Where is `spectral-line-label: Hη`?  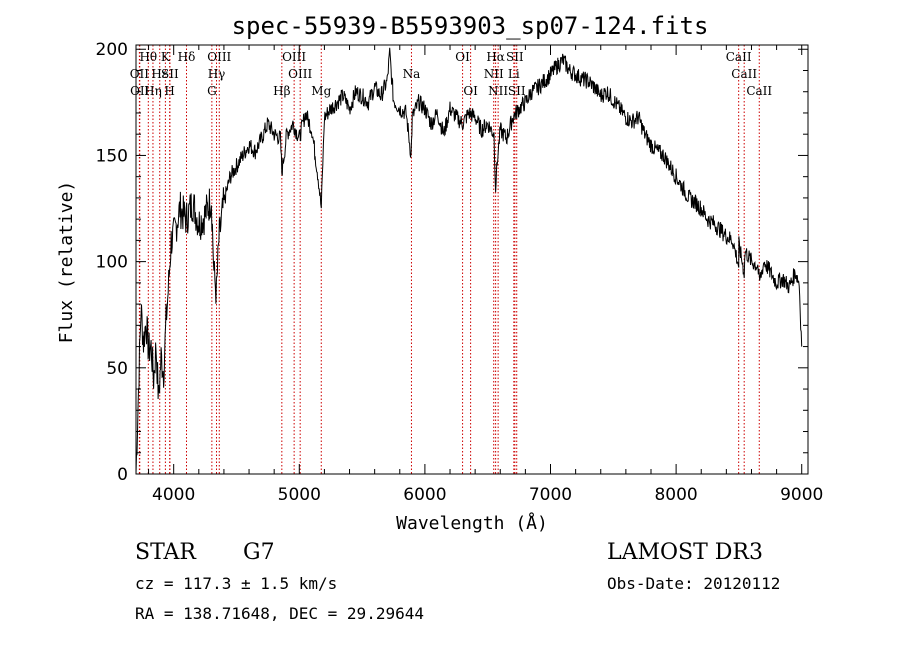 spectral-line-label: Hη is located at coordinates (153, 91).